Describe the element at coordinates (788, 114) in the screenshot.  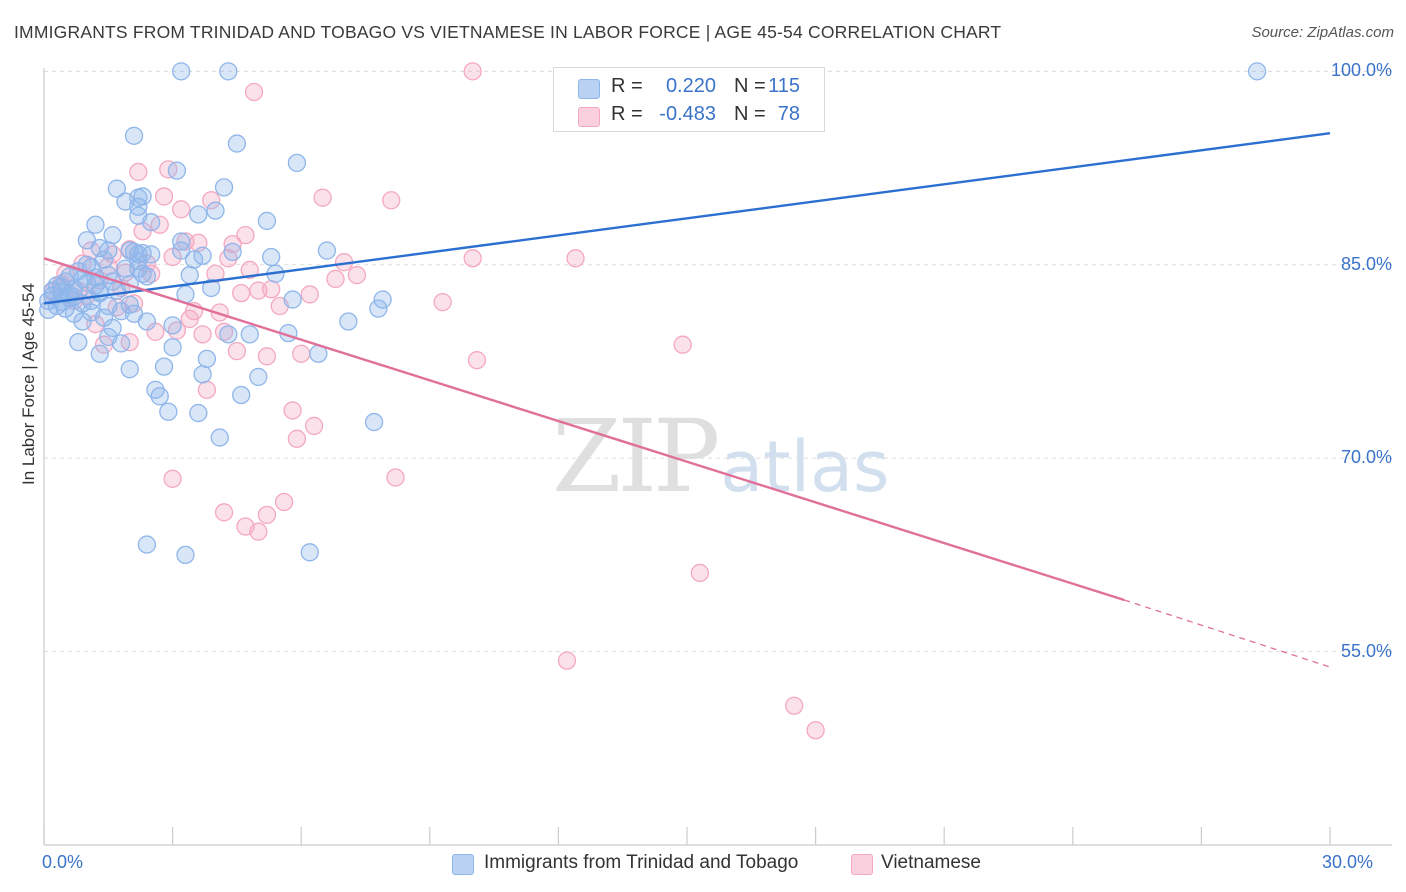
I see `legend-n-value: 78` at that location.